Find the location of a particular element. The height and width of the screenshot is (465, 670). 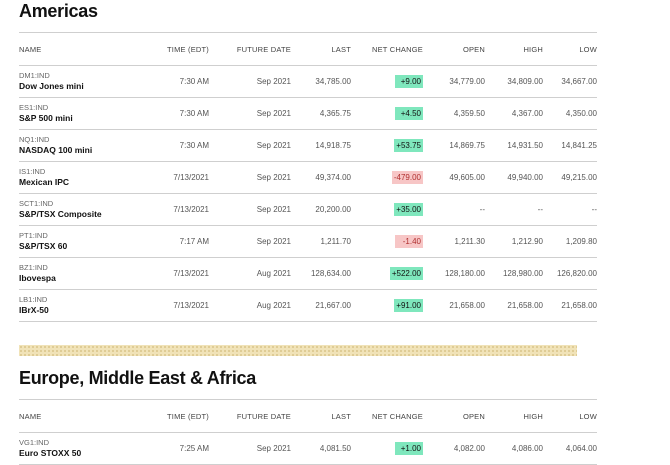

ticker-symbol: IS1:IND is located at coordinates (32, 171).